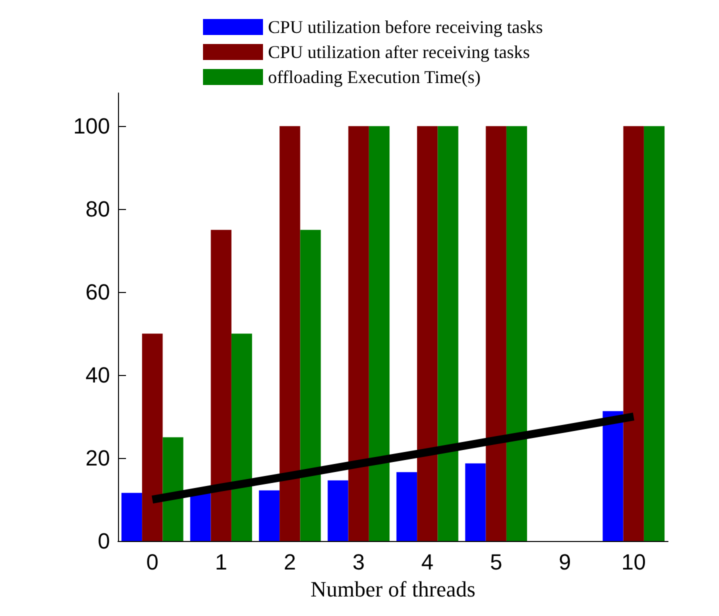 This screenshot has width=719, height=616. What do you see at coordinates (358, 562) in the screenshot?
I see `x-tick-label: 3` at bounding box center [358, 562].